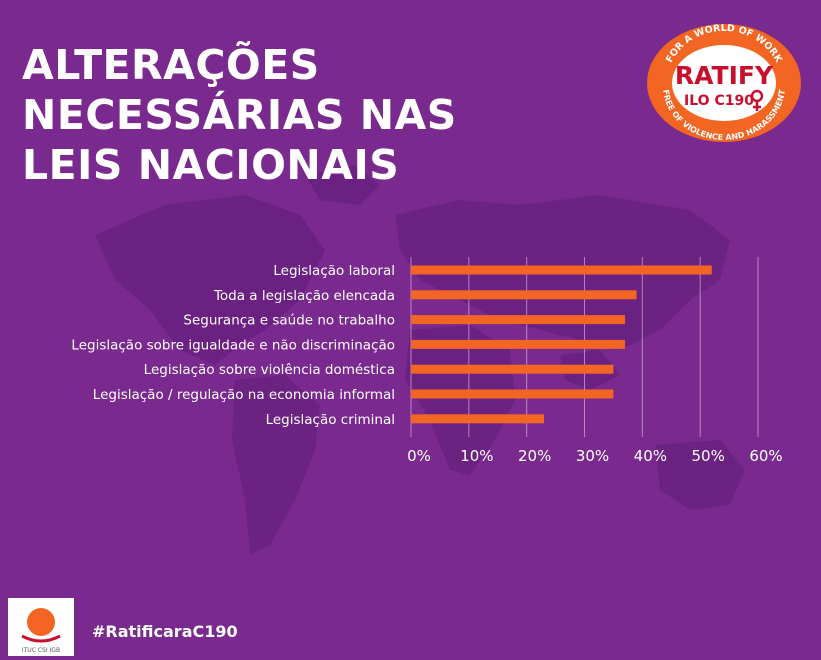  I want to click on female-symbol-icon, so click(757, 100).